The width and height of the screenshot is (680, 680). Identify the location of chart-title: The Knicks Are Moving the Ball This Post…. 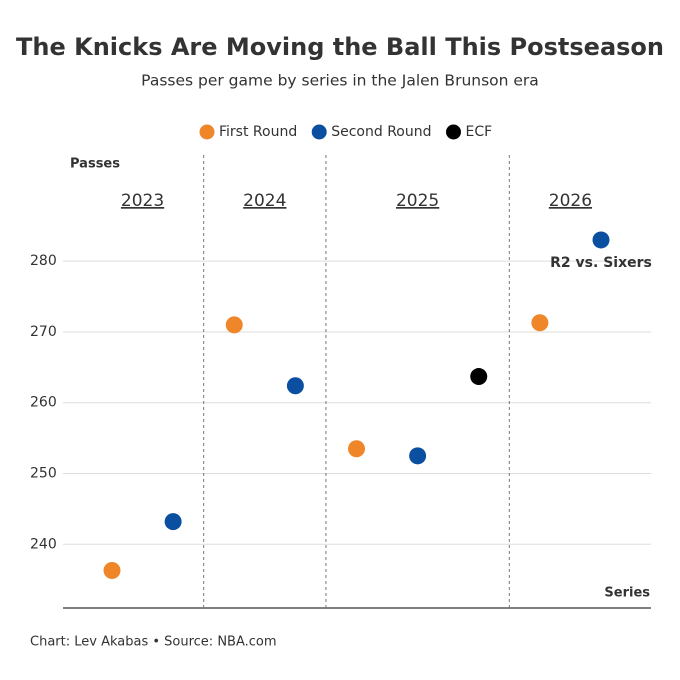
(340, 47).